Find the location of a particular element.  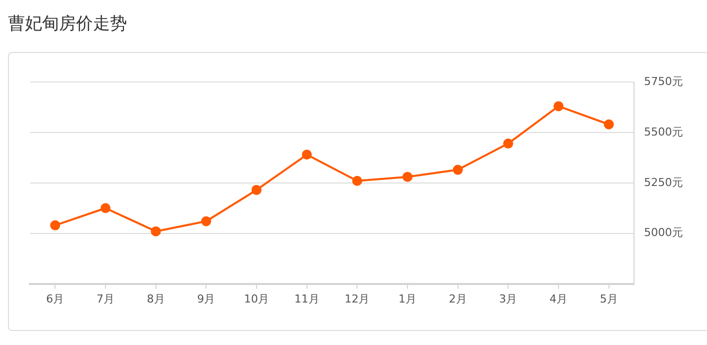

x-tick-label: 4月 is located at coordinates (559, 299).